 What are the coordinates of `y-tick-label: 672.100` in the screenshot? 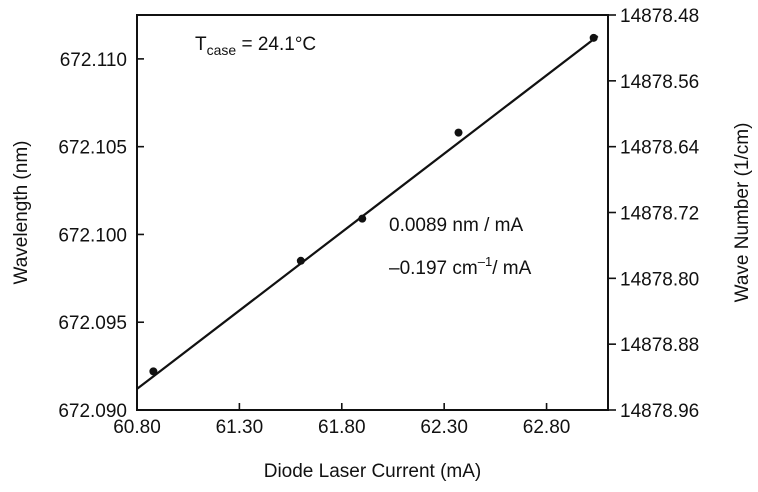 It's located at (92, 235).